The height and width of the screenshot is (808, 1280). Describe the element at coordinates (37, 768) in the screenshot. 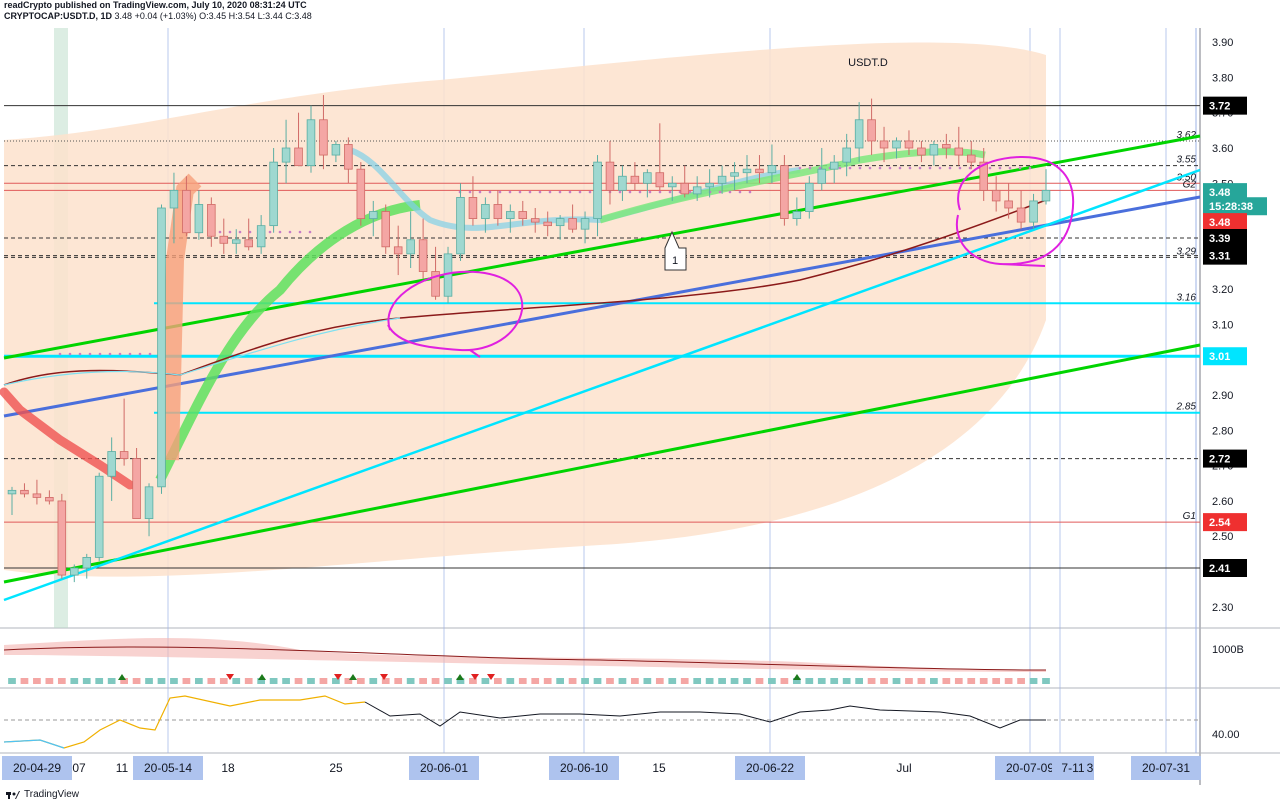

I see `x-tick-label: 20-04-29` at that location.